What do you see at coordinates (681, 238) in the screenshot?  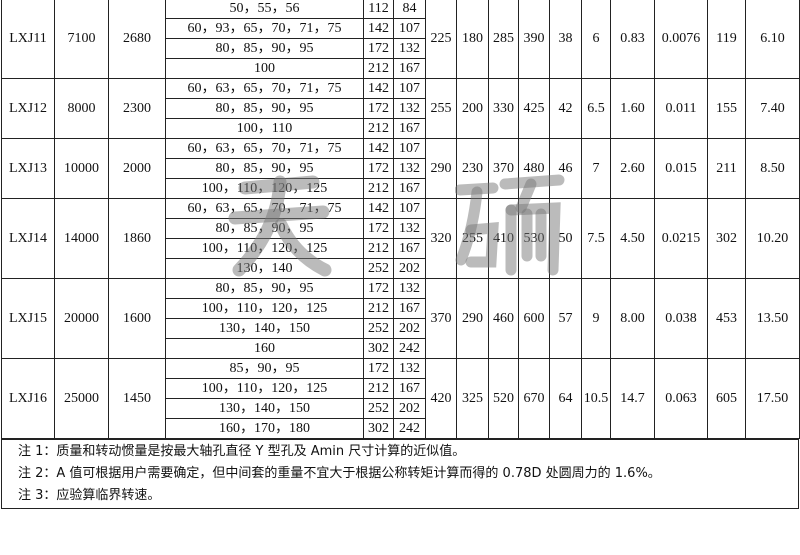 I see `dimension-cell: 0.0215` at bounding box center [681, 238].